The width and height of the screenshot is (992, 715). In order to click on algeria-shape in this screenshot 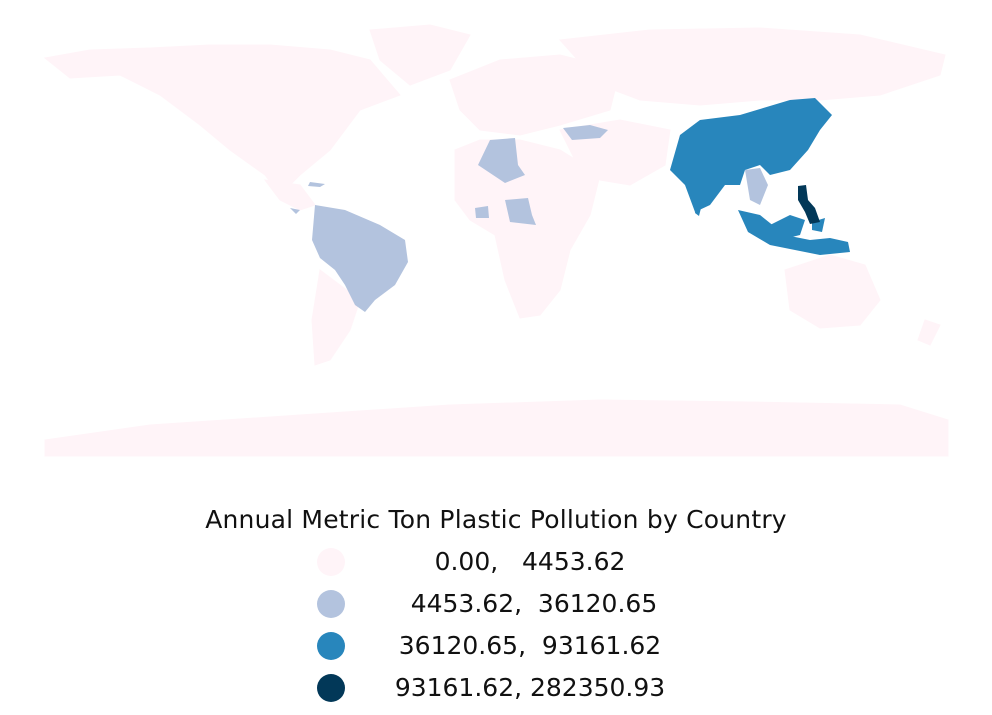, I will do `click(501, 160)`.